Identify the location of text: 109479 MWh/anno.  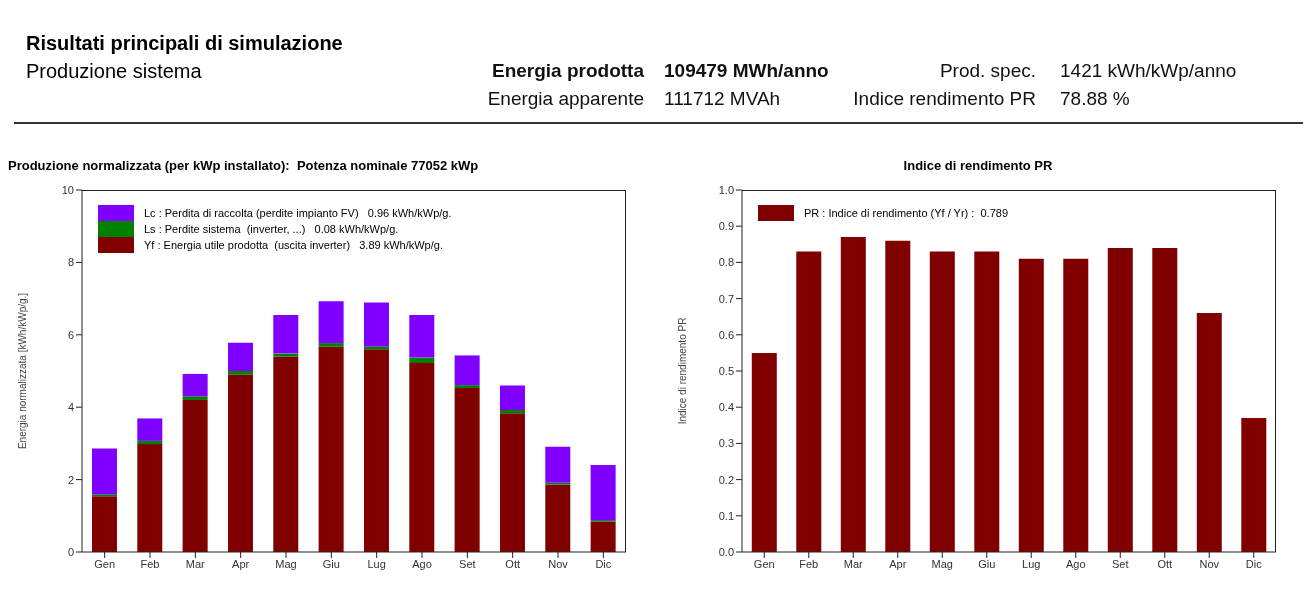
(746, 71).